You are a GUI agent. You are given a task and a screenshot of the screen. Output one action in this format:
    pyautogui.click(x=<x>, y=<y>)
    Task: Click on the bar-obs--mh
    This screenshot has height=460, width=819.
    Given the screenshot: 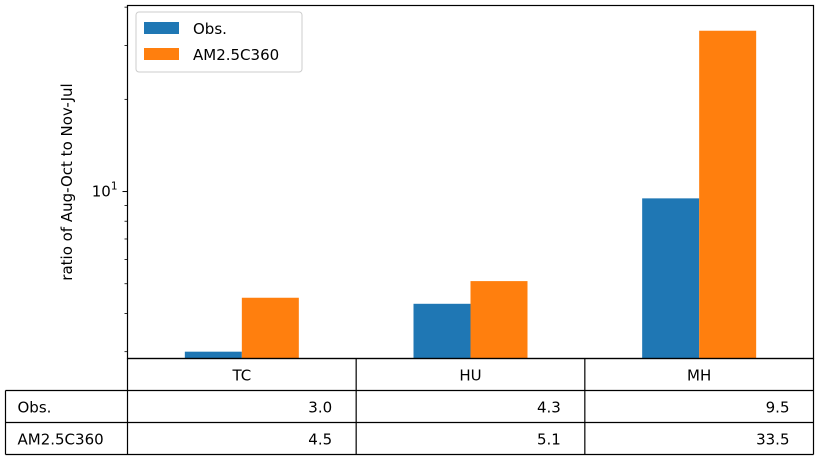 What is the action you would take?
    pyautogui.click(x=671, y=278)
    